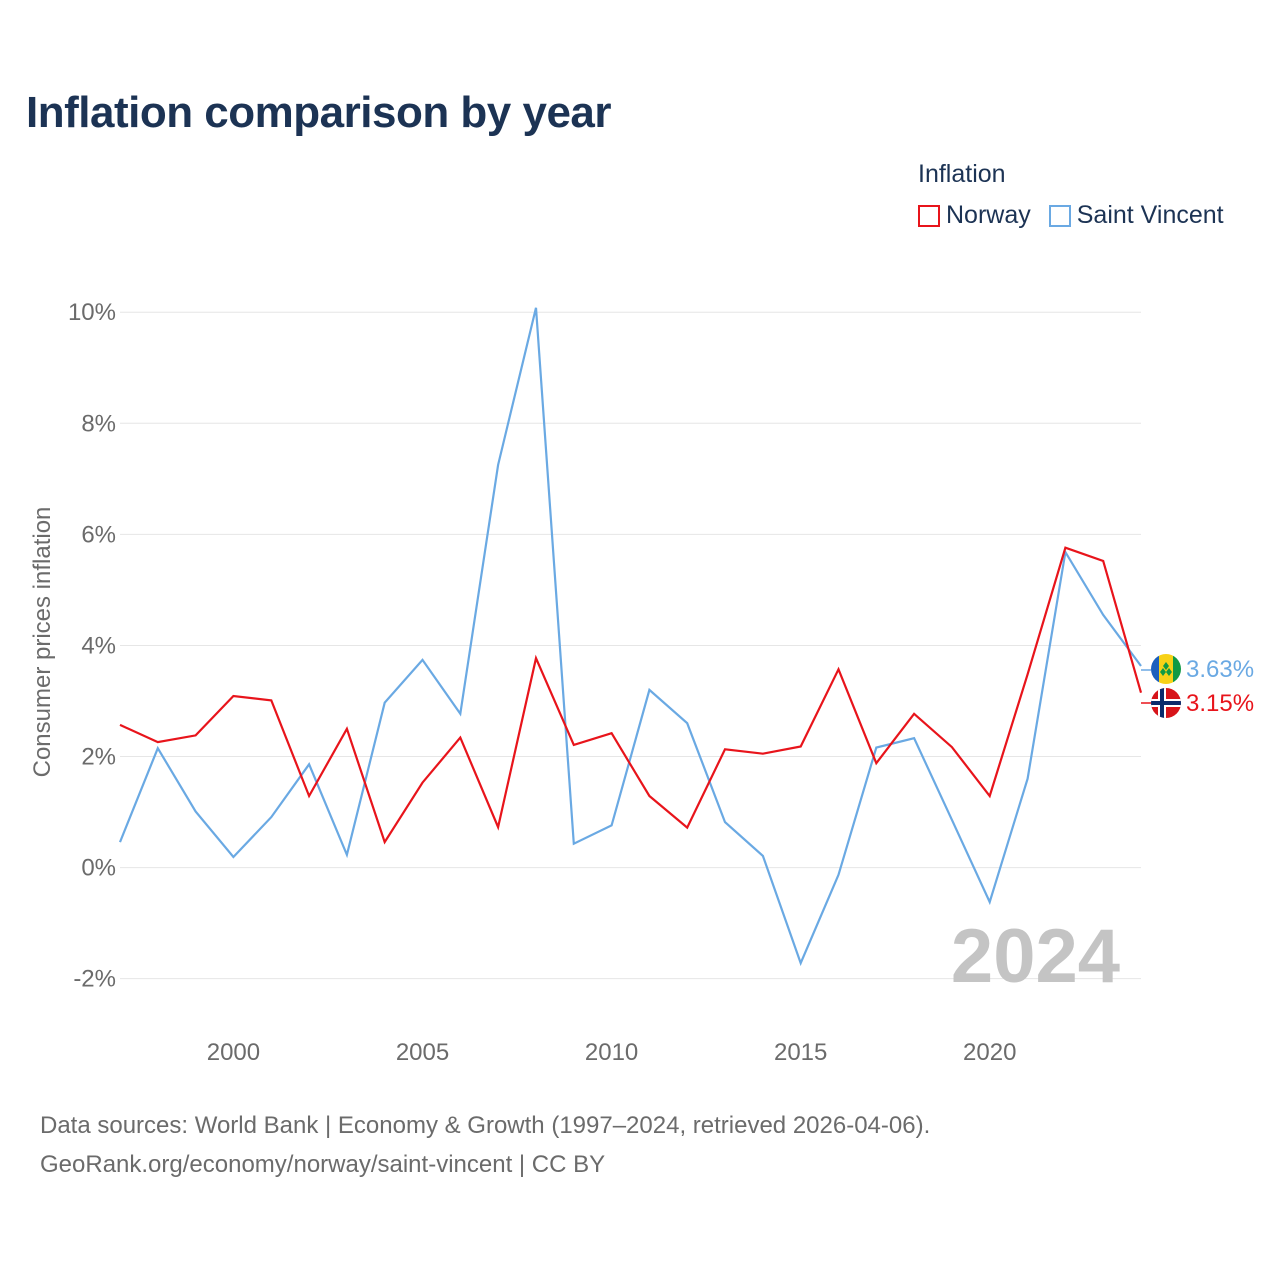 The height and width of the screenshot is (1280, 1280). What do you see at coordinates (94, 979) in the screenshot?
I see `y-tick-label: -2%` at bounding box center [94, 979].